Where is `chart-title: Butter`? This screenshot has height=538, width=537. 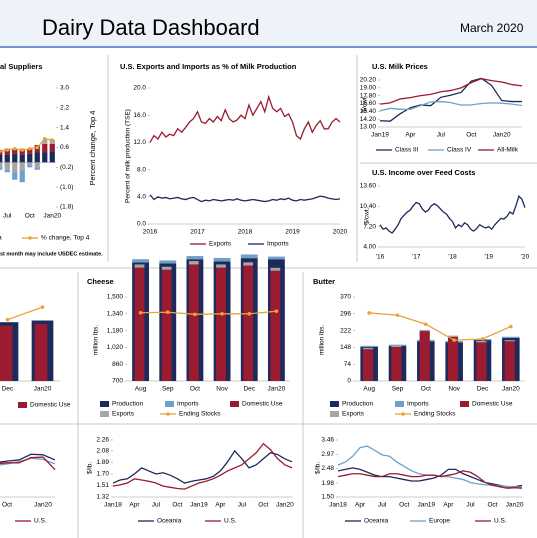
chart-title: Butter is located at coordinates (324, 281).